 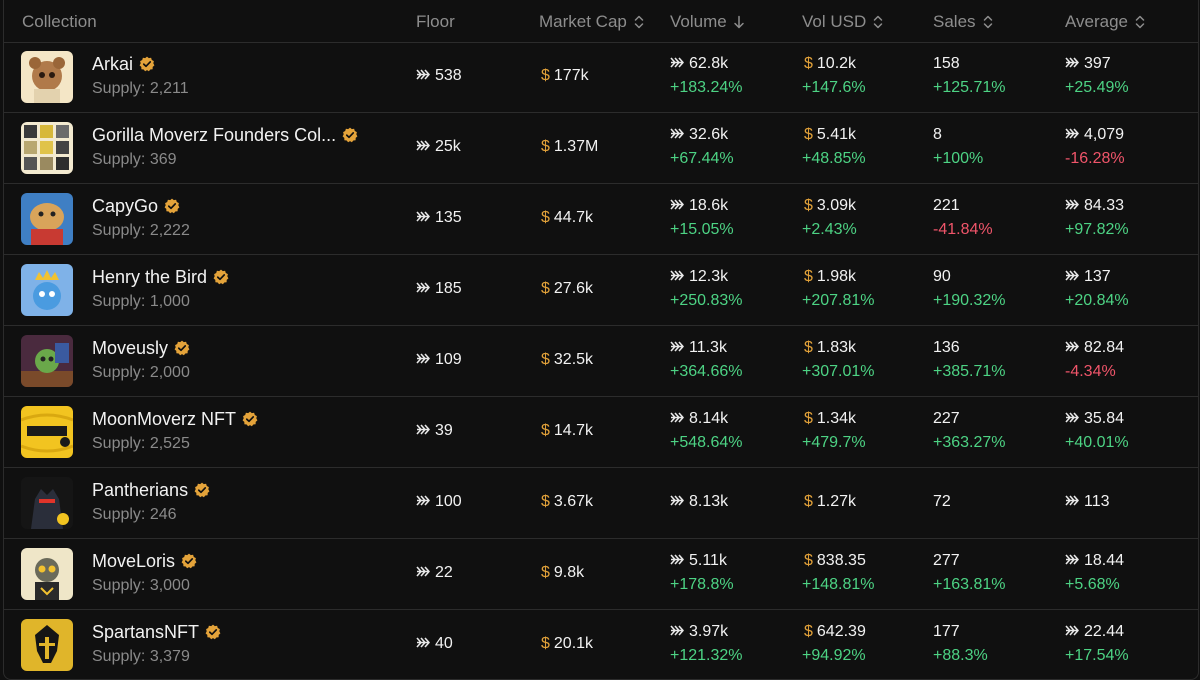 What do you see at coordinates (141, 348) in the screenshot?
I see `collection-name: Moveusly` at bounding box center [141, 348].